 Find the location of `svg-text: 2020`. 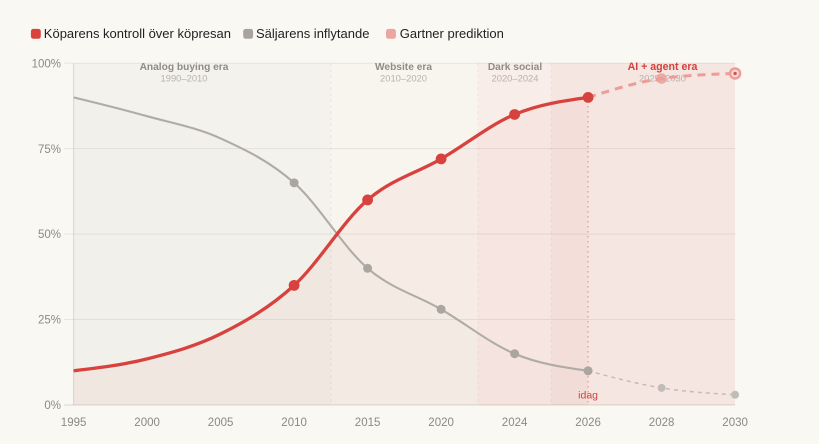

svg-text: 2020 is located at coordinates (441, 423).